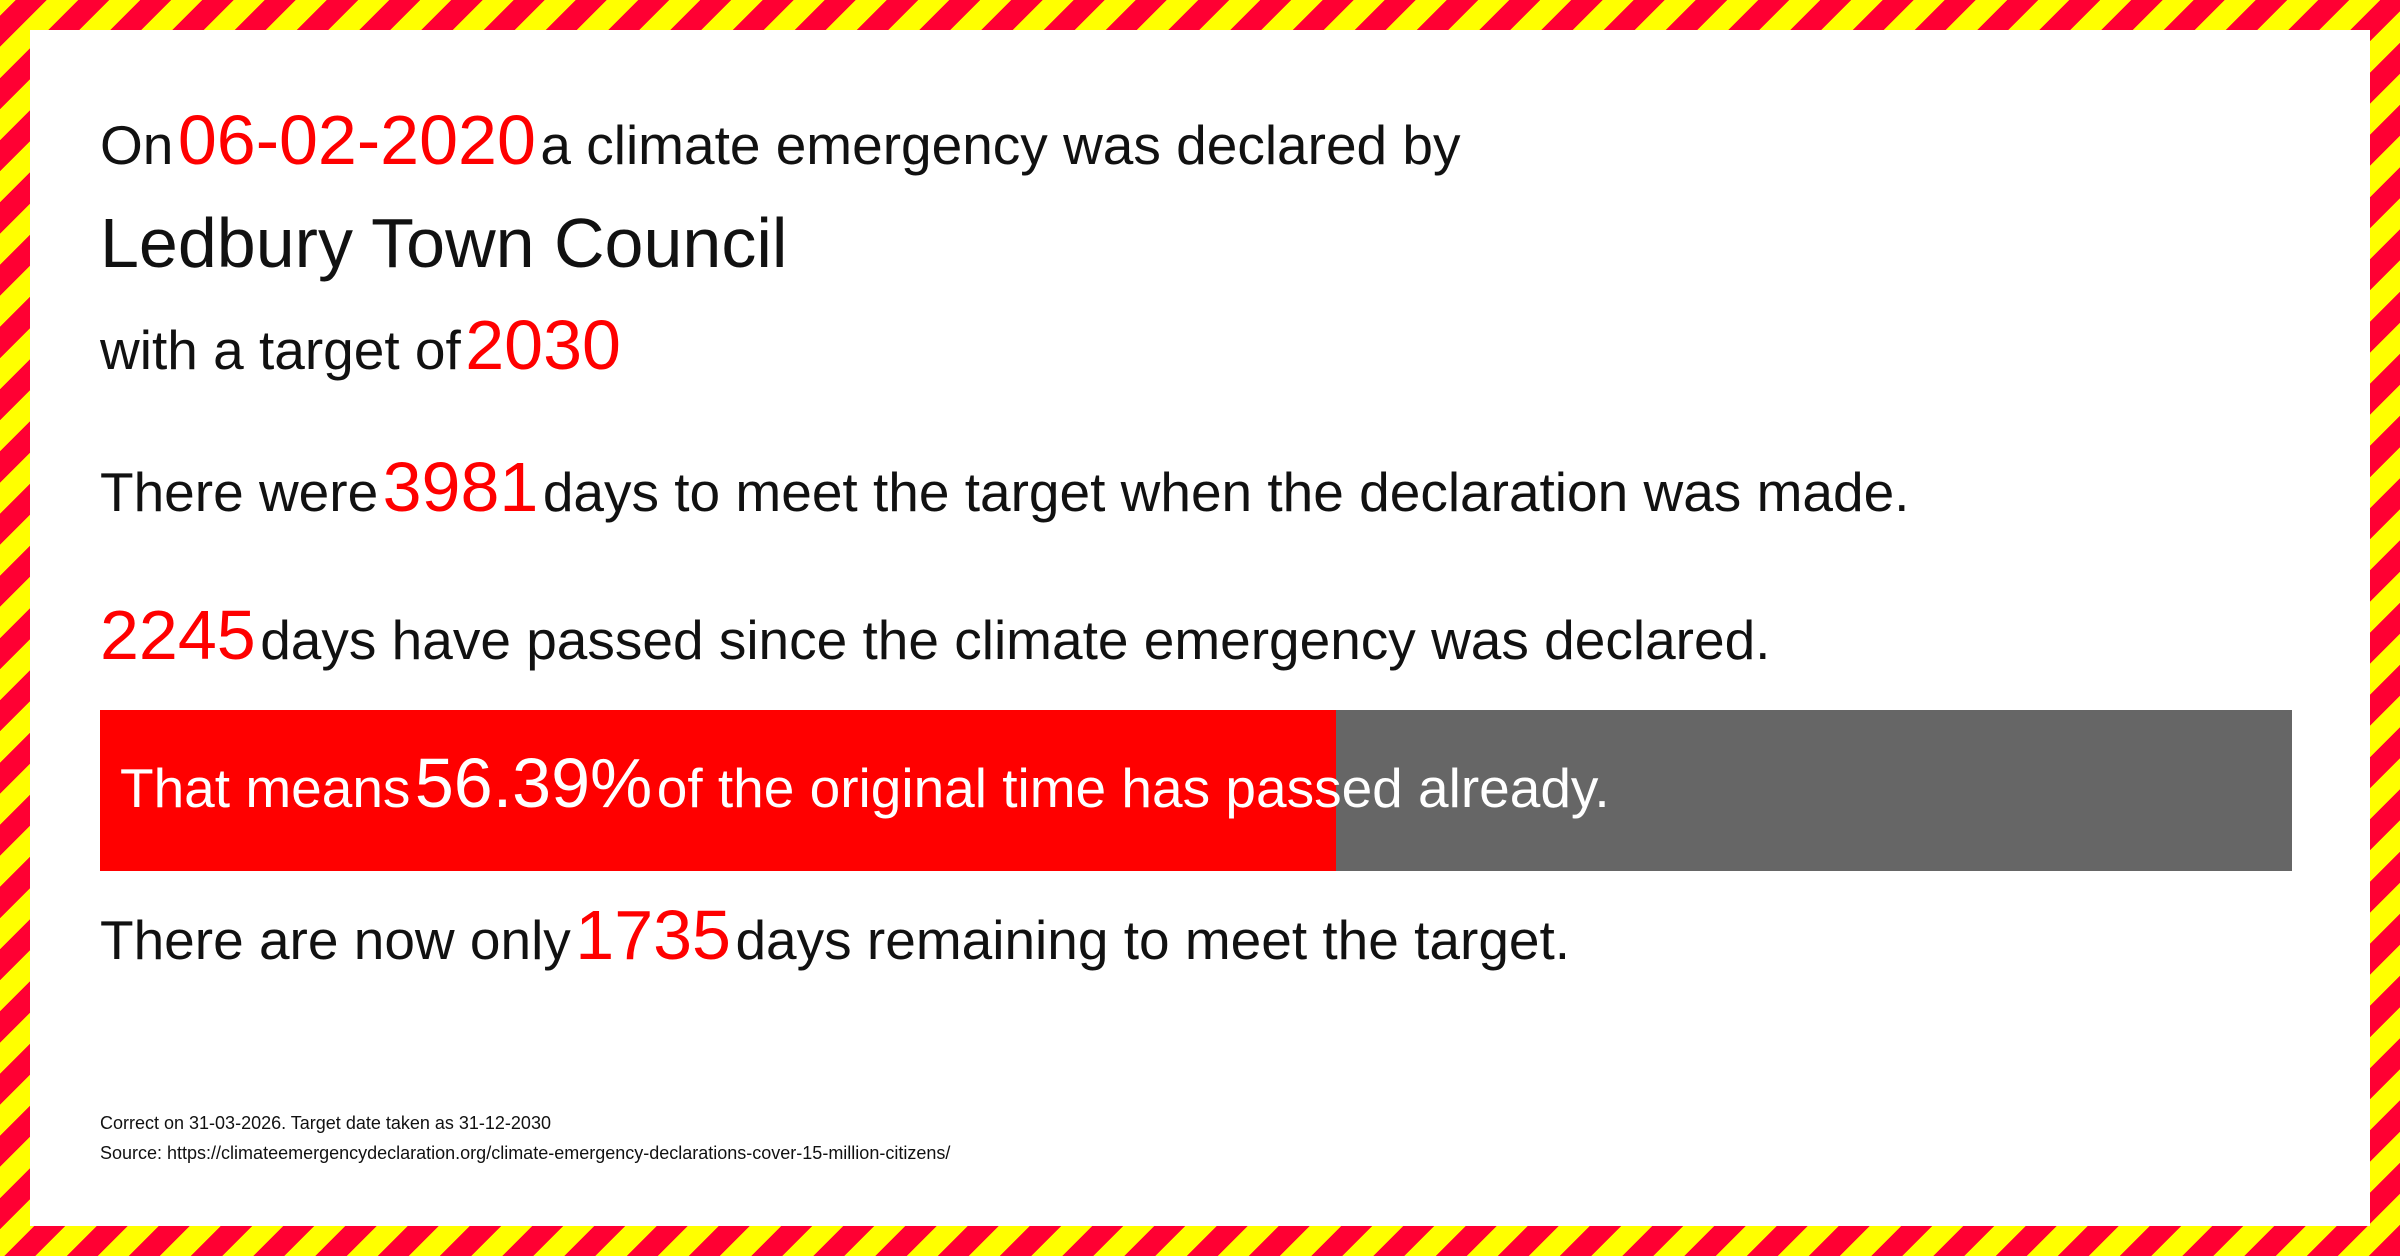  What do you see at coordinates (137, 145) in the screenshot?
I see `text: On` at bounding box center [137, 145].